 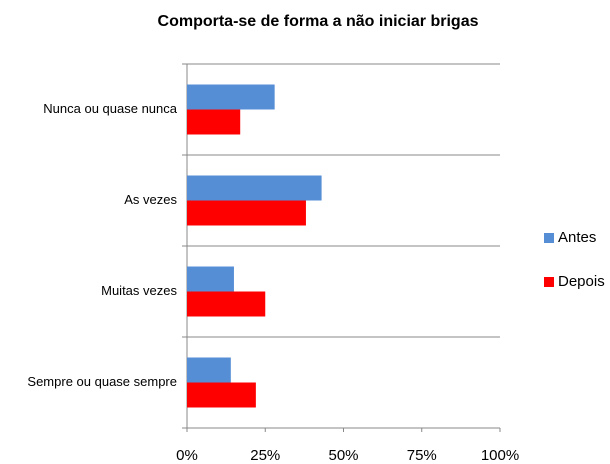 I want to click on x-tick-label: 100%, so click(x=500, y=455).